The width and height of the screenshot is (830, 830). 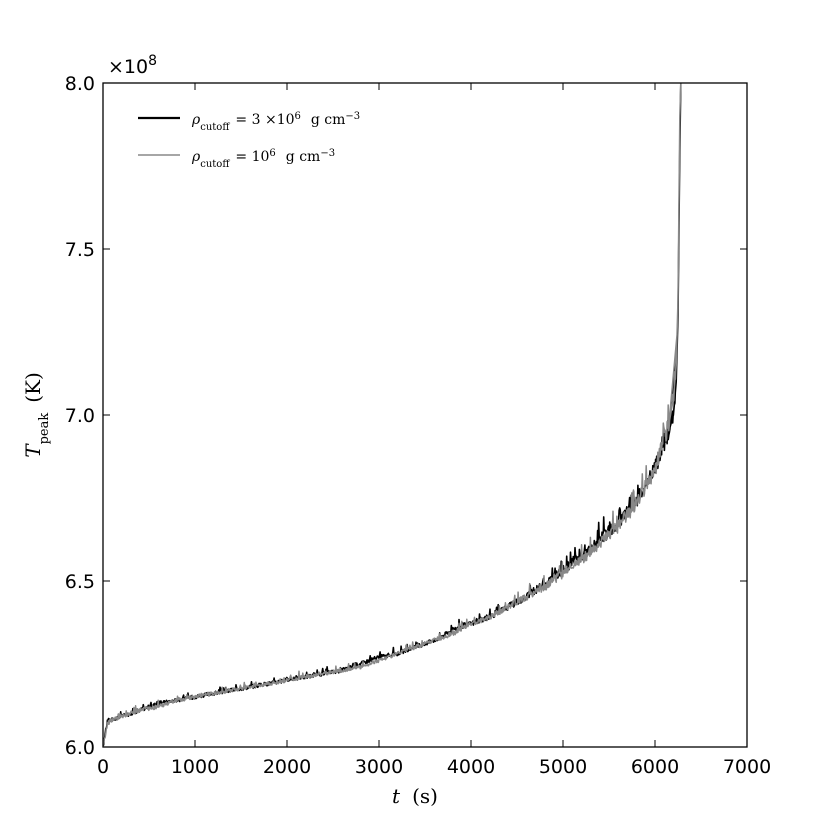 What do you see at coordinates (747, 767) in the screenshot?
I see `x-tick-label: 7000` at bounding box center [747, 767].